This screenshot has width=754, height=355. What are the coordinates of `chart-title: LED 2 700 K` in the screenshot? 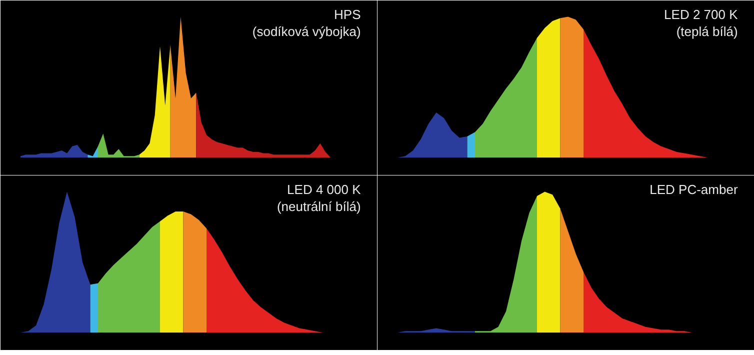 It's located at (701, 14).